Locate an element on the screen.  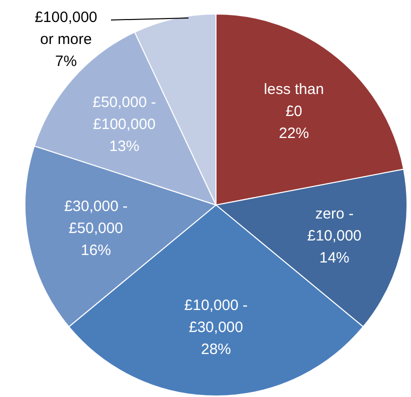
data-label: 14% is located at coordinates (334, 257).